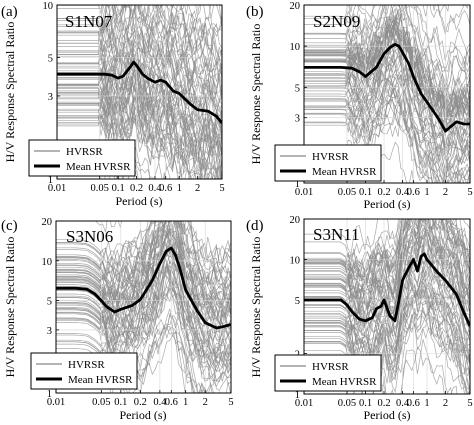  What do you see at coordinates (255, 226) in the screenshot?
I see `panel-label: (d)` at bounding box center [255, 226].